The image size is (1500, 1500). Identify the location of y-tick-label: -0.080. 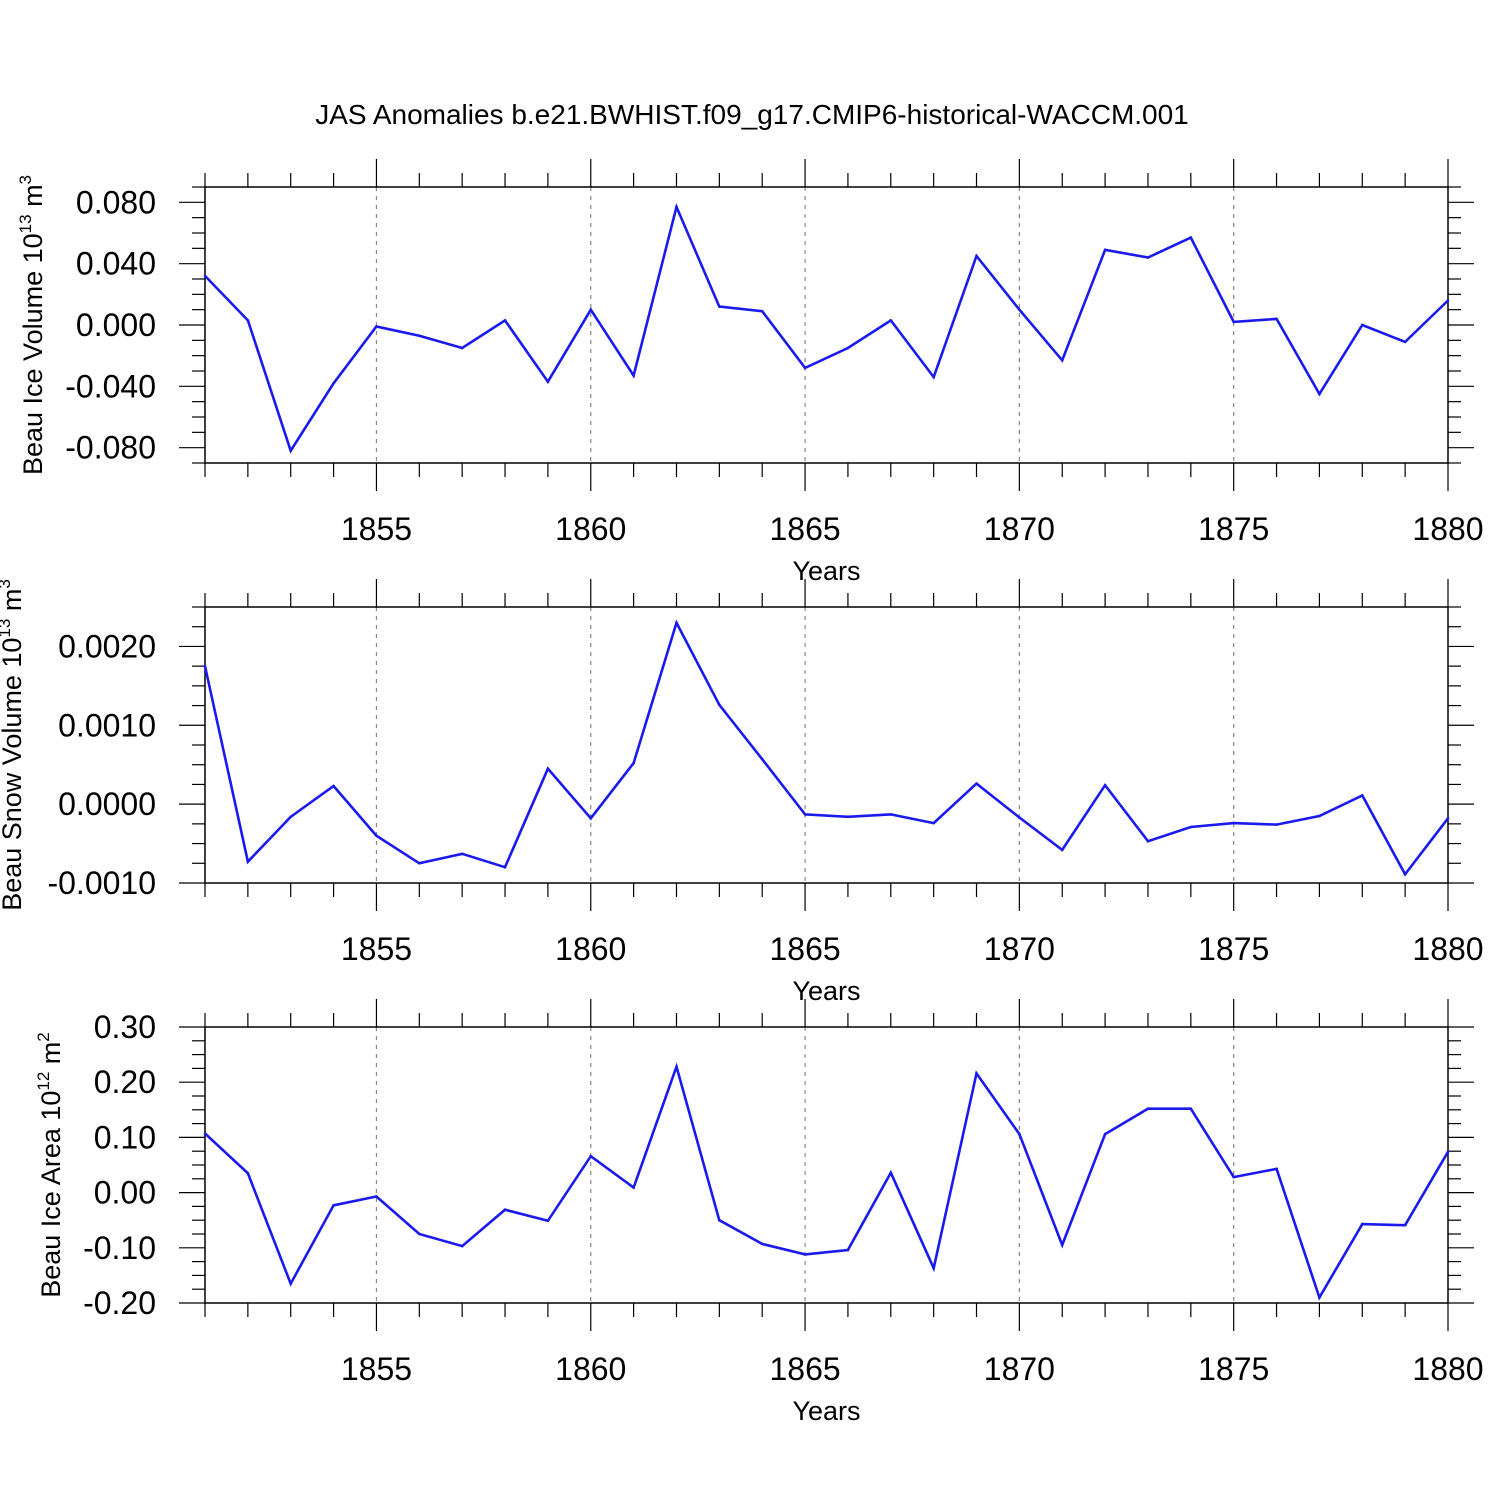
(110, 448).